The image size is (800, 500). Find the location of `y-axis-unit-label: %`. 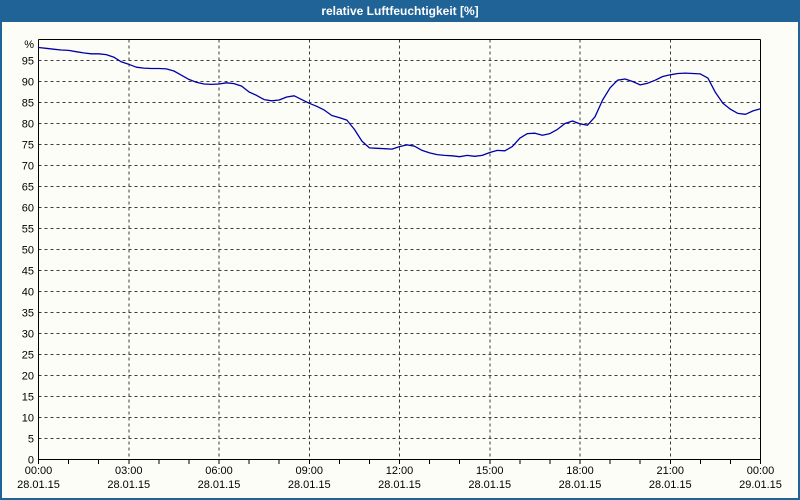

y-axis-unit-label: % is located at coordinates (29, 45).